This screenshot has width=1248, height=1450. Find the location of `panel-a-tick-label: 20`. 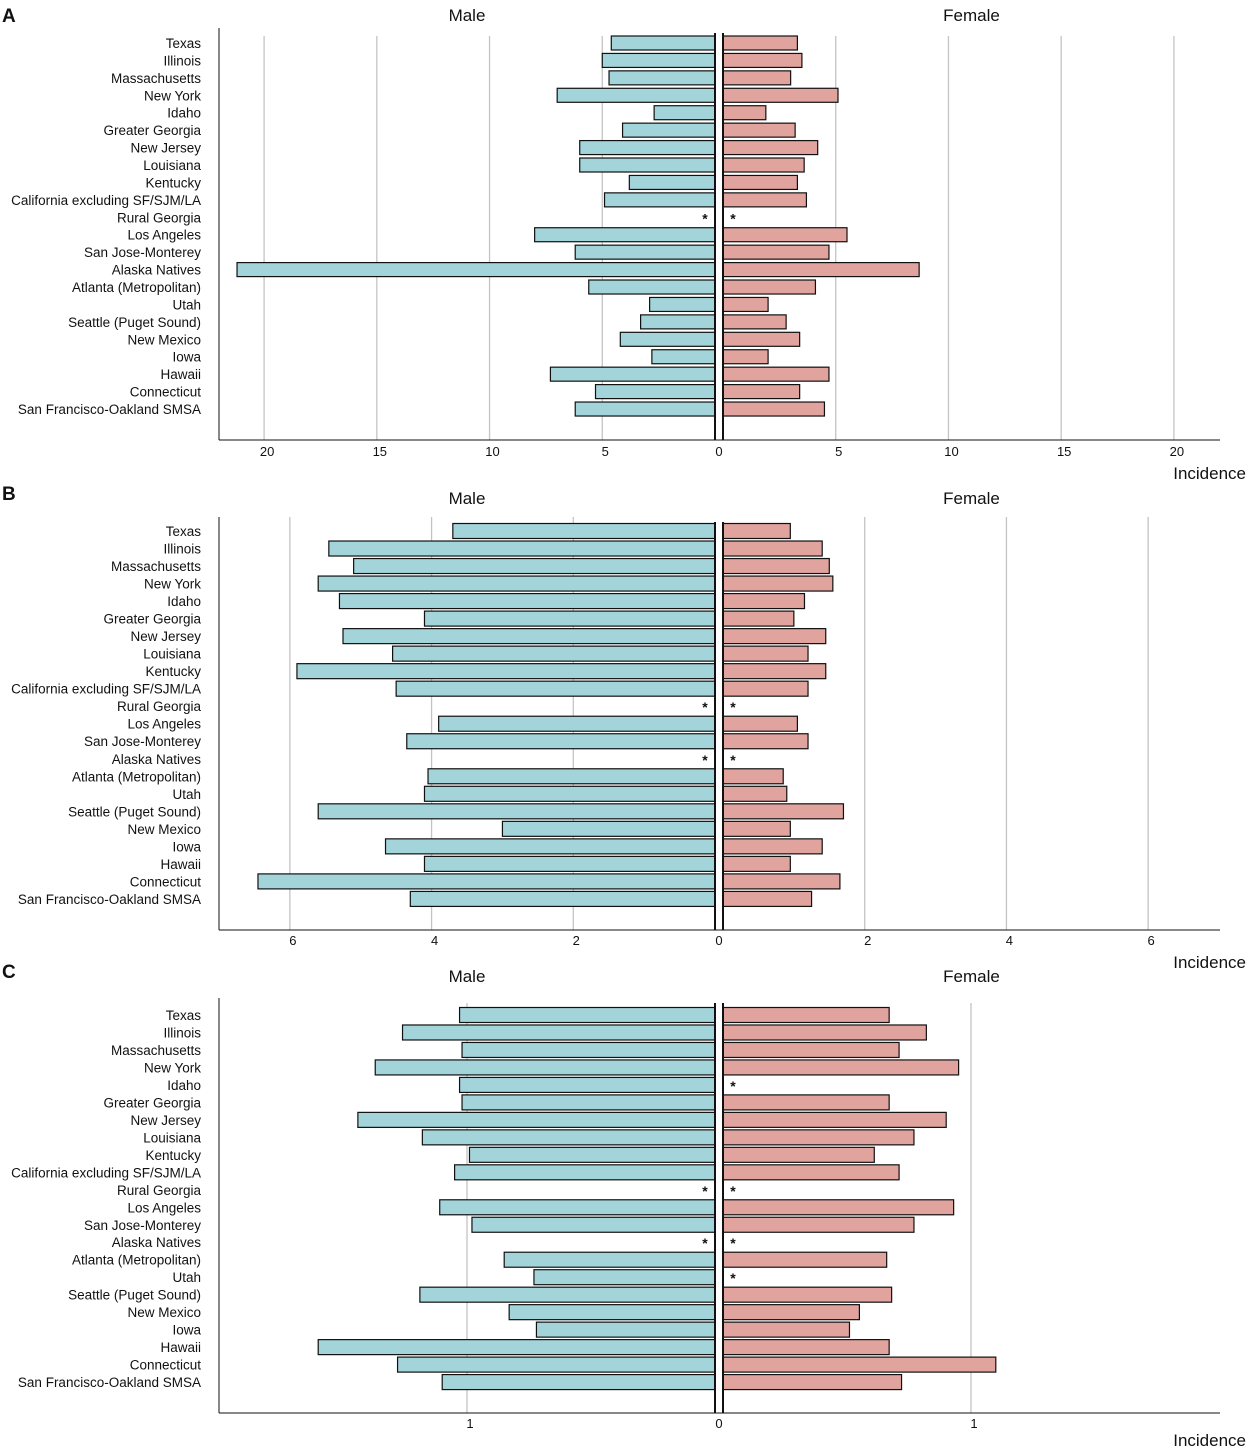

panel-a-tick-label: 20 is located at coordinates (267, 451).